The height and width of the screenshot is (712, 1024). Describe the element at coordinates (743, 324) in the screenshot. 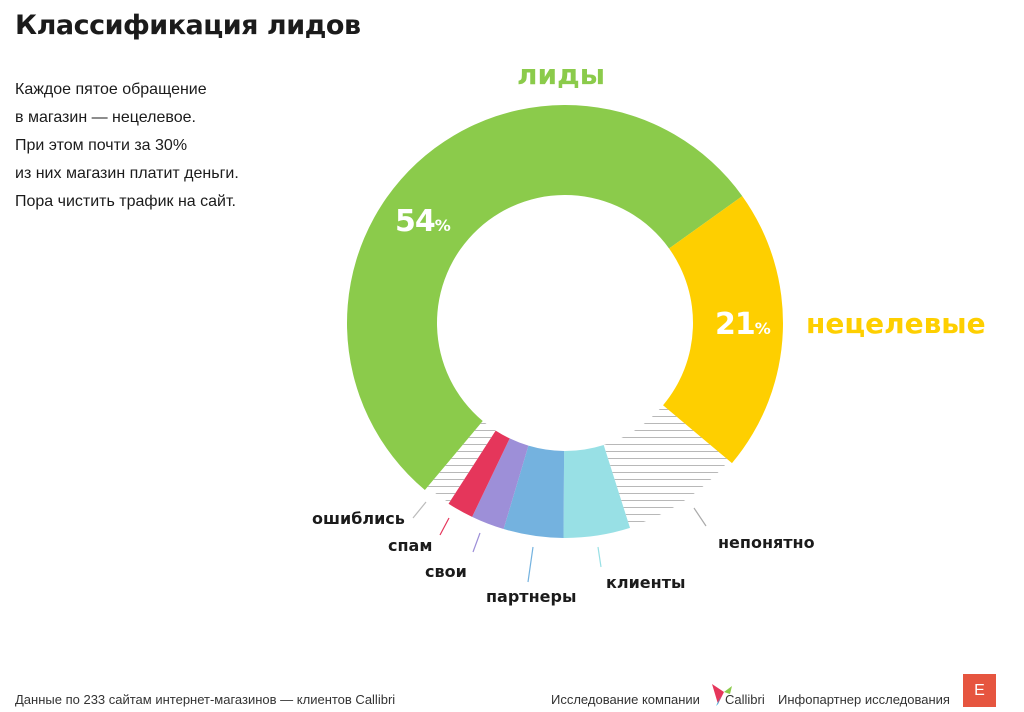

I see `value-label-necelevye: 21%` at that location.